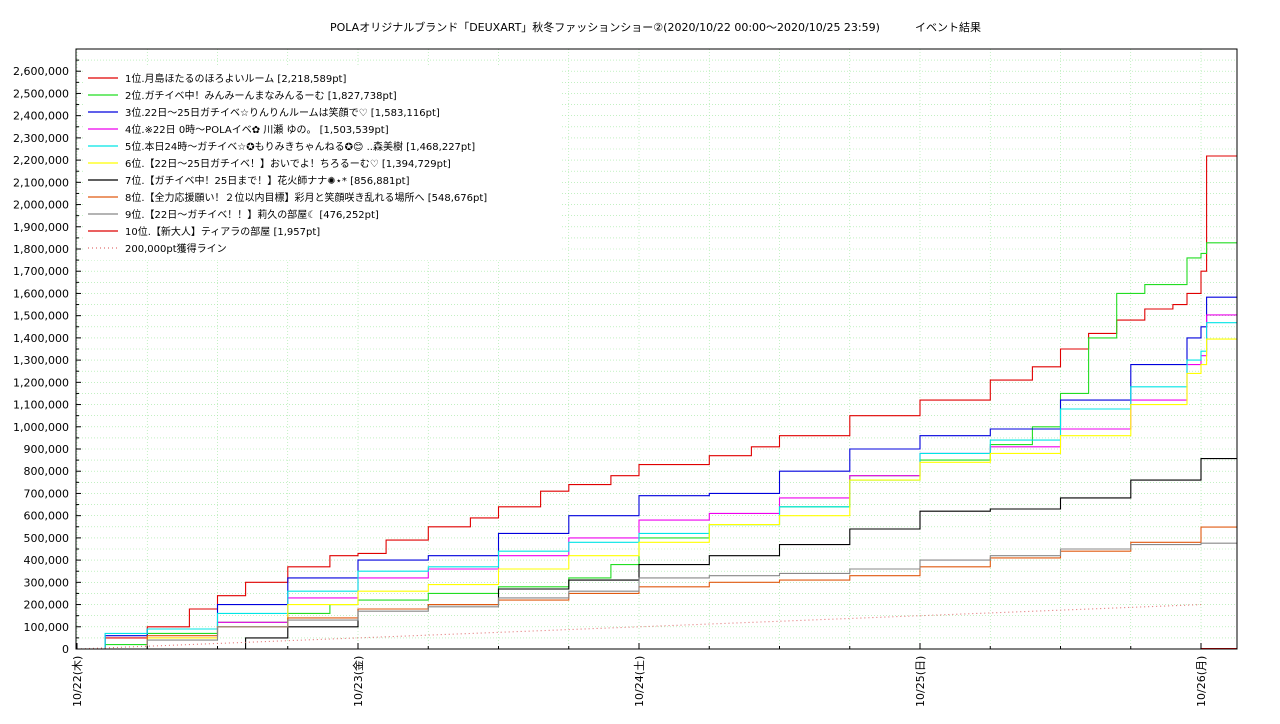 This screenshot has height=724, width=1280. I want to click on y-tick-label: 900,000, so click(47, 449).